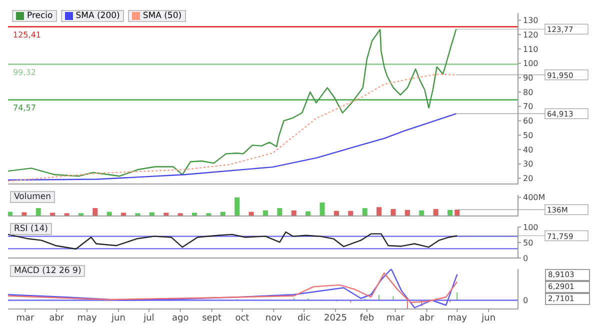 This screenshot has width=600, height=334. What do you see at coordinates (530, 49) in the screenshot?
I see `y-tick-label: 110` at bounding box center [530, 49].